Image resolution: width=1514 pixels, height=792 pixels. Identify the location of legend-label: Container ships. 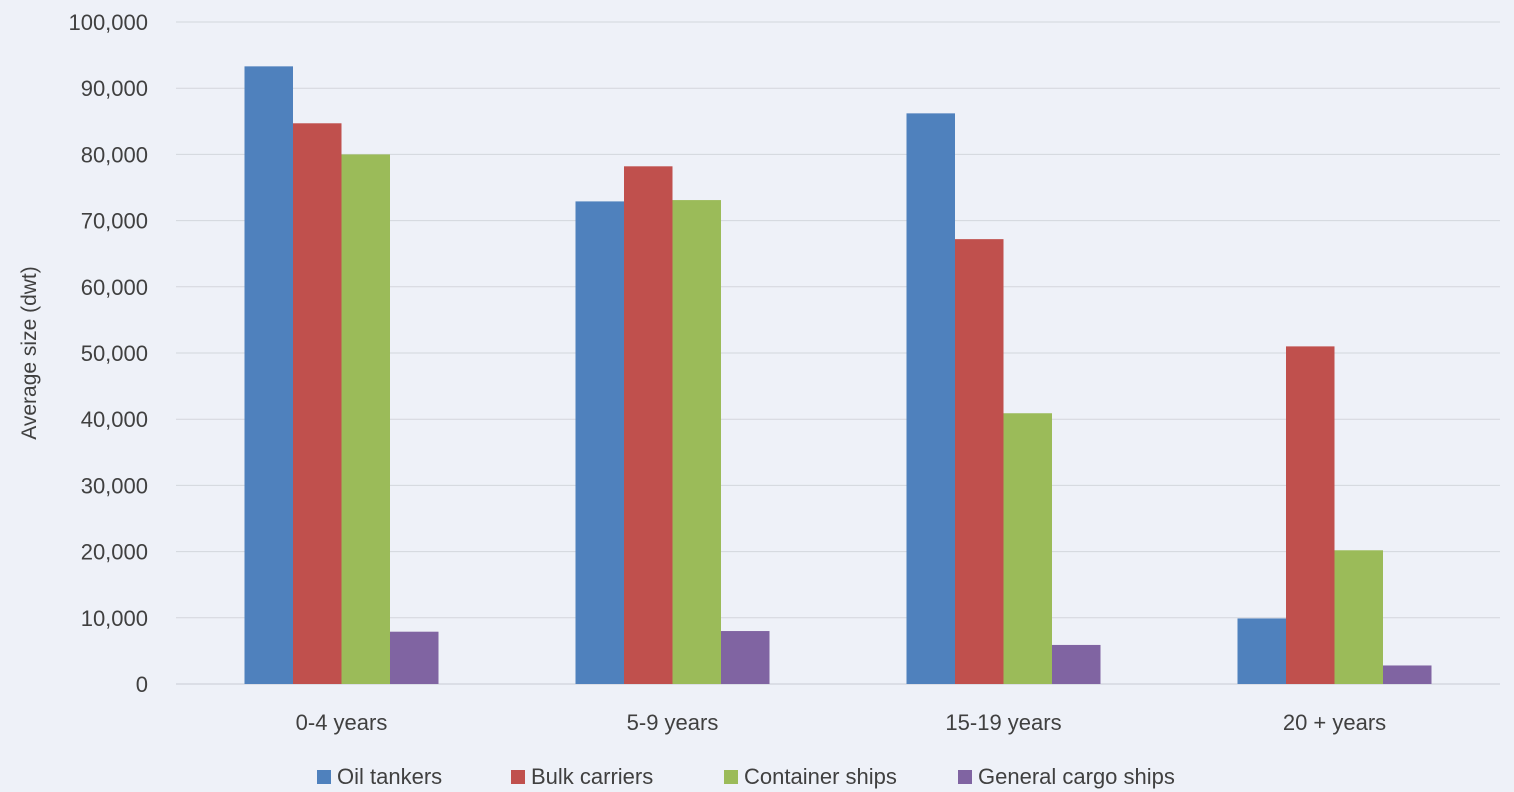
(820, 776).